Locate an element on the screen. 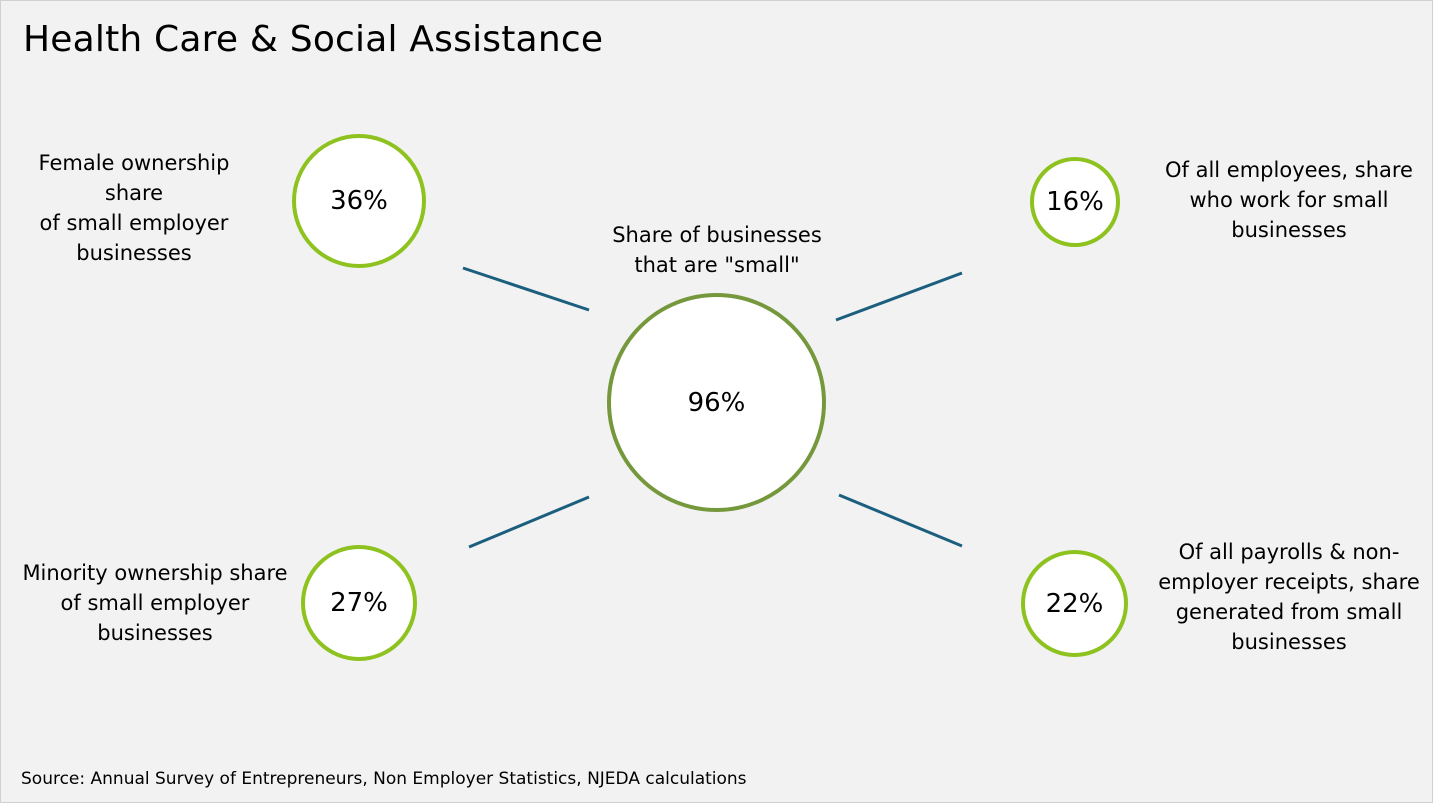 The image size is (1433, 803). connector-female-ownership is located at coordinates (526, 289).